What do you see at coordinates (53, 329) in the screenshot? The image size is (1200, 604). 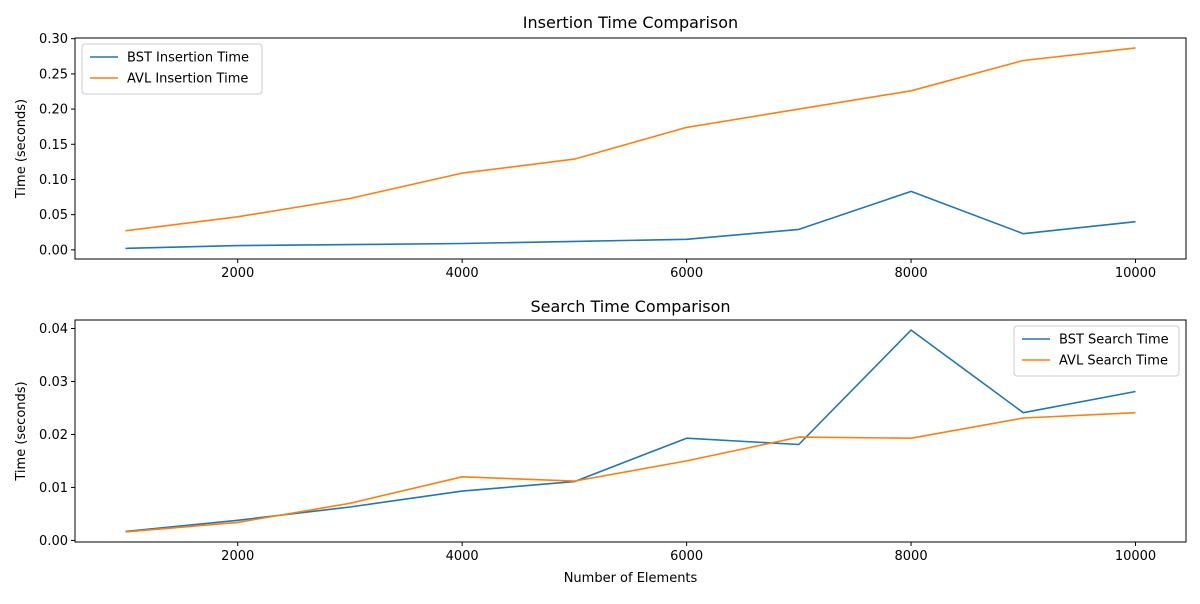 I see `y-tick-label: 0.04` at bounding box center [53, 329].